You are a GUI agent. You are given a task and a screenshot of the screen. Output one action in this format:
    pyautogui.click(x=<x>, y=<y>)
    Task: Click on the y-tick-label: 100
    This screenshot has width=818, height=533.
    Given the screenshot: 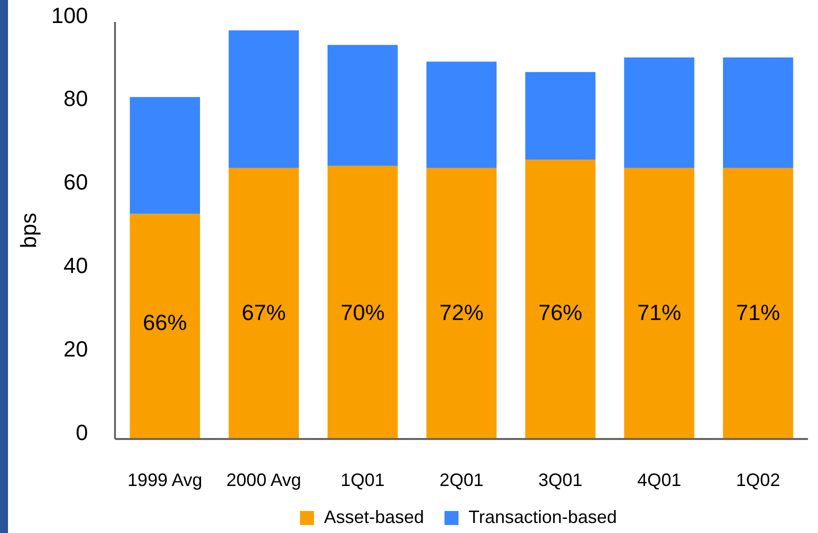 What is the action you would take?
    pyautogui.click(x=69, y=15)
    